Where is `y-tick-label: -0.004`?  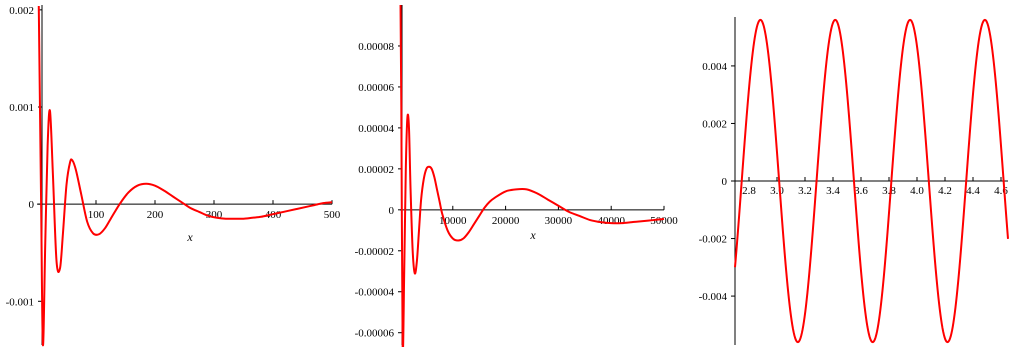 y-tick-label: -0.004 is located at coordinates (713, 297).